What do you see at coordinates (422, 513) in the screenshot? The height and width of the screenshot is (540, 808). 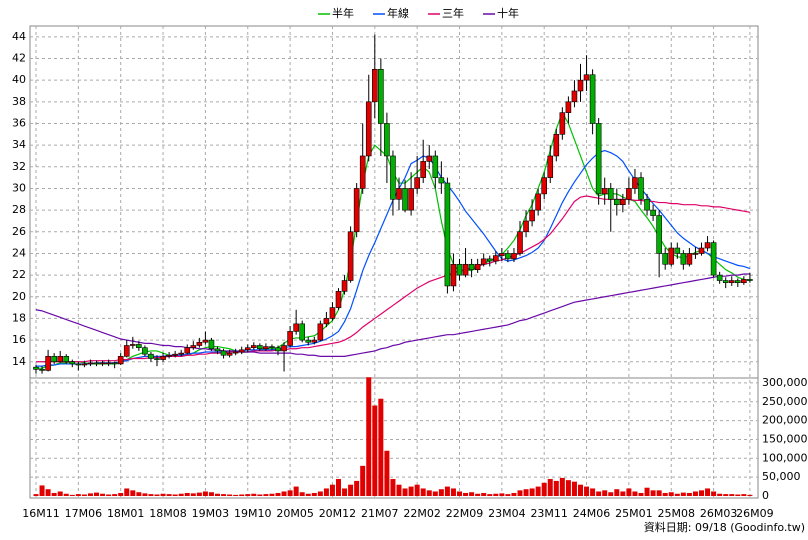 I see `x-tick-label: 22M02` at bounding box center [422, 513].